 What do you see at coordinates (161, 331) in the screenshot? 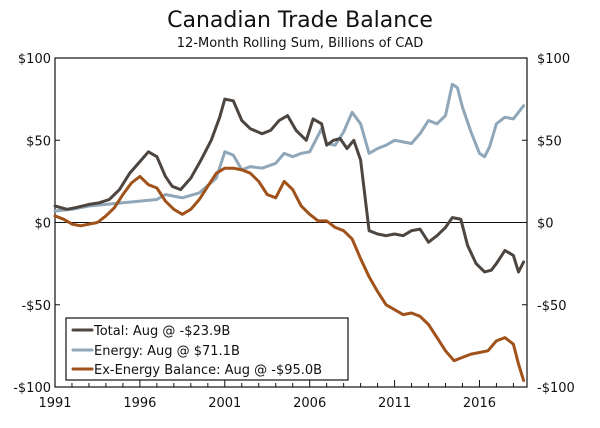
I see `legend-label-total: Total: Aug @ -$23.9B` at bounding box center [161, 331].